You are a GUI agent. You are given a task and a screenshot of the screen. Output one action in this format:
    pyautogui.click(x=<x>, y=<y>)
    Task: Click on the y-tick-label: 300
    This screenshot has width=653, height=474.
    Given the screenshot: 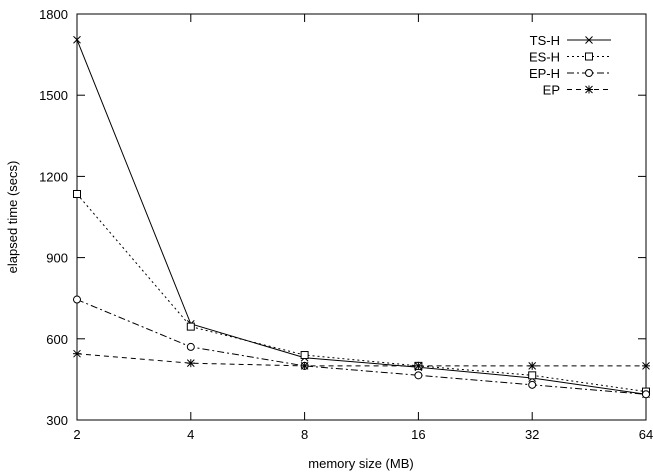 What is the action you would take?
    pyautogui.click(x=57, y=420)
    